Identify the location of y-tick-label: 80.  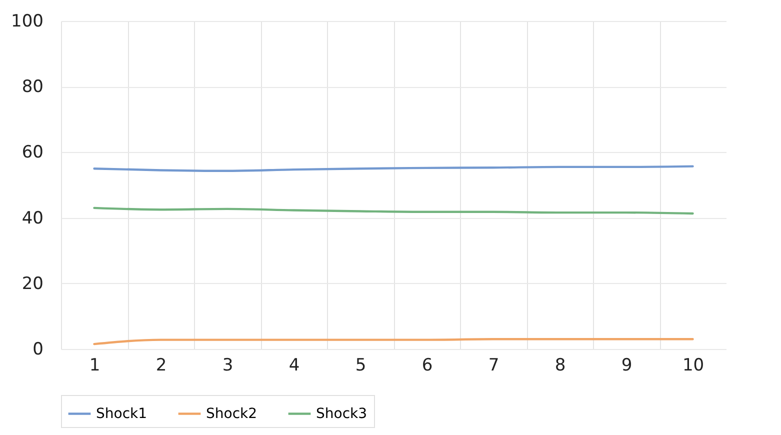
(33, 87).